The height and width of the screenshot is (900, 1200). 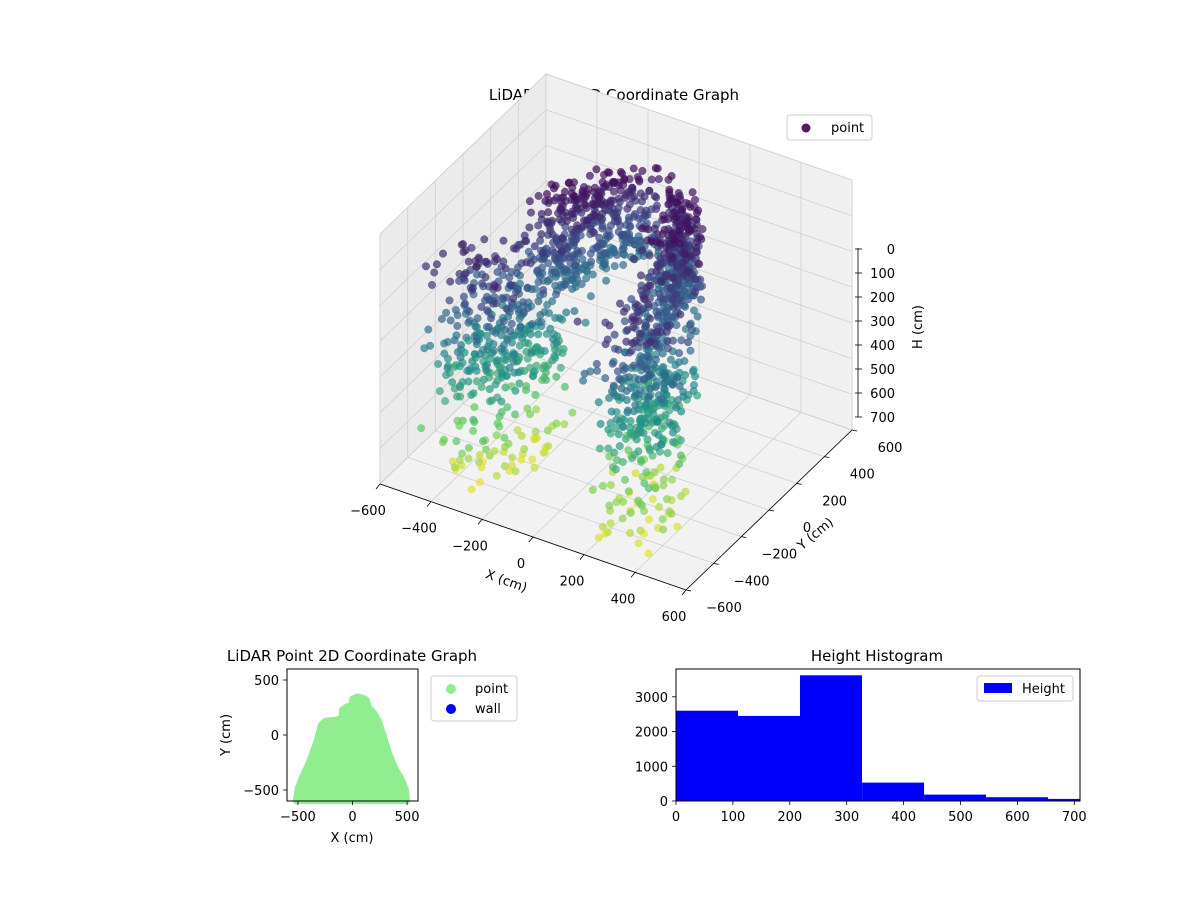 I want to click on chart-3d-points, so click(x=562, y=361).